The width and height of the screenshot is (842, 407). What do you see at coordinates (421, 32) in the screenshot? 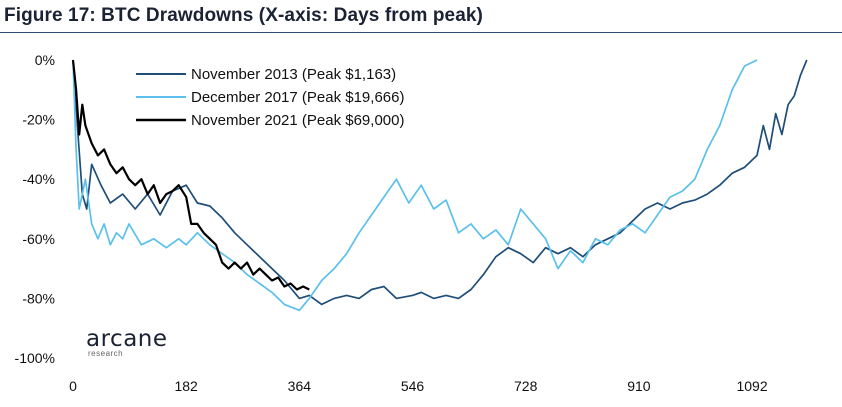
I see `title-divider` at bounding box center [421, 32].